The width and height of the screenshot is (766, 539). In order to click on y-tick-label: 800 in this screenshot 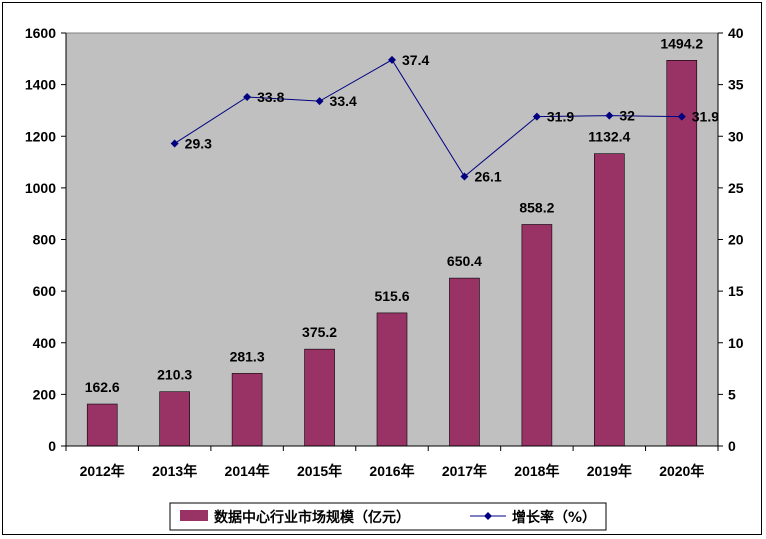, I will do `click(45, 240)`.